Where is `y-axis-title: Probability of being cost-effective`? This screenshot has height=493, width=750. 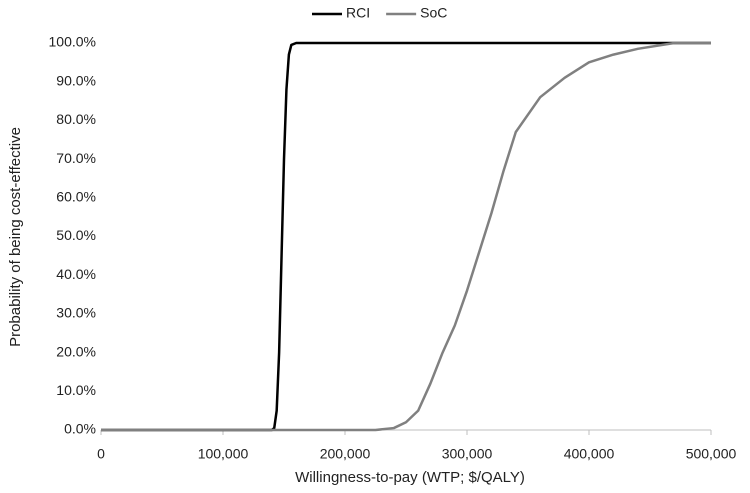 y-axis-title: Probability of being cost-effective is located at coordinates (15, 237).